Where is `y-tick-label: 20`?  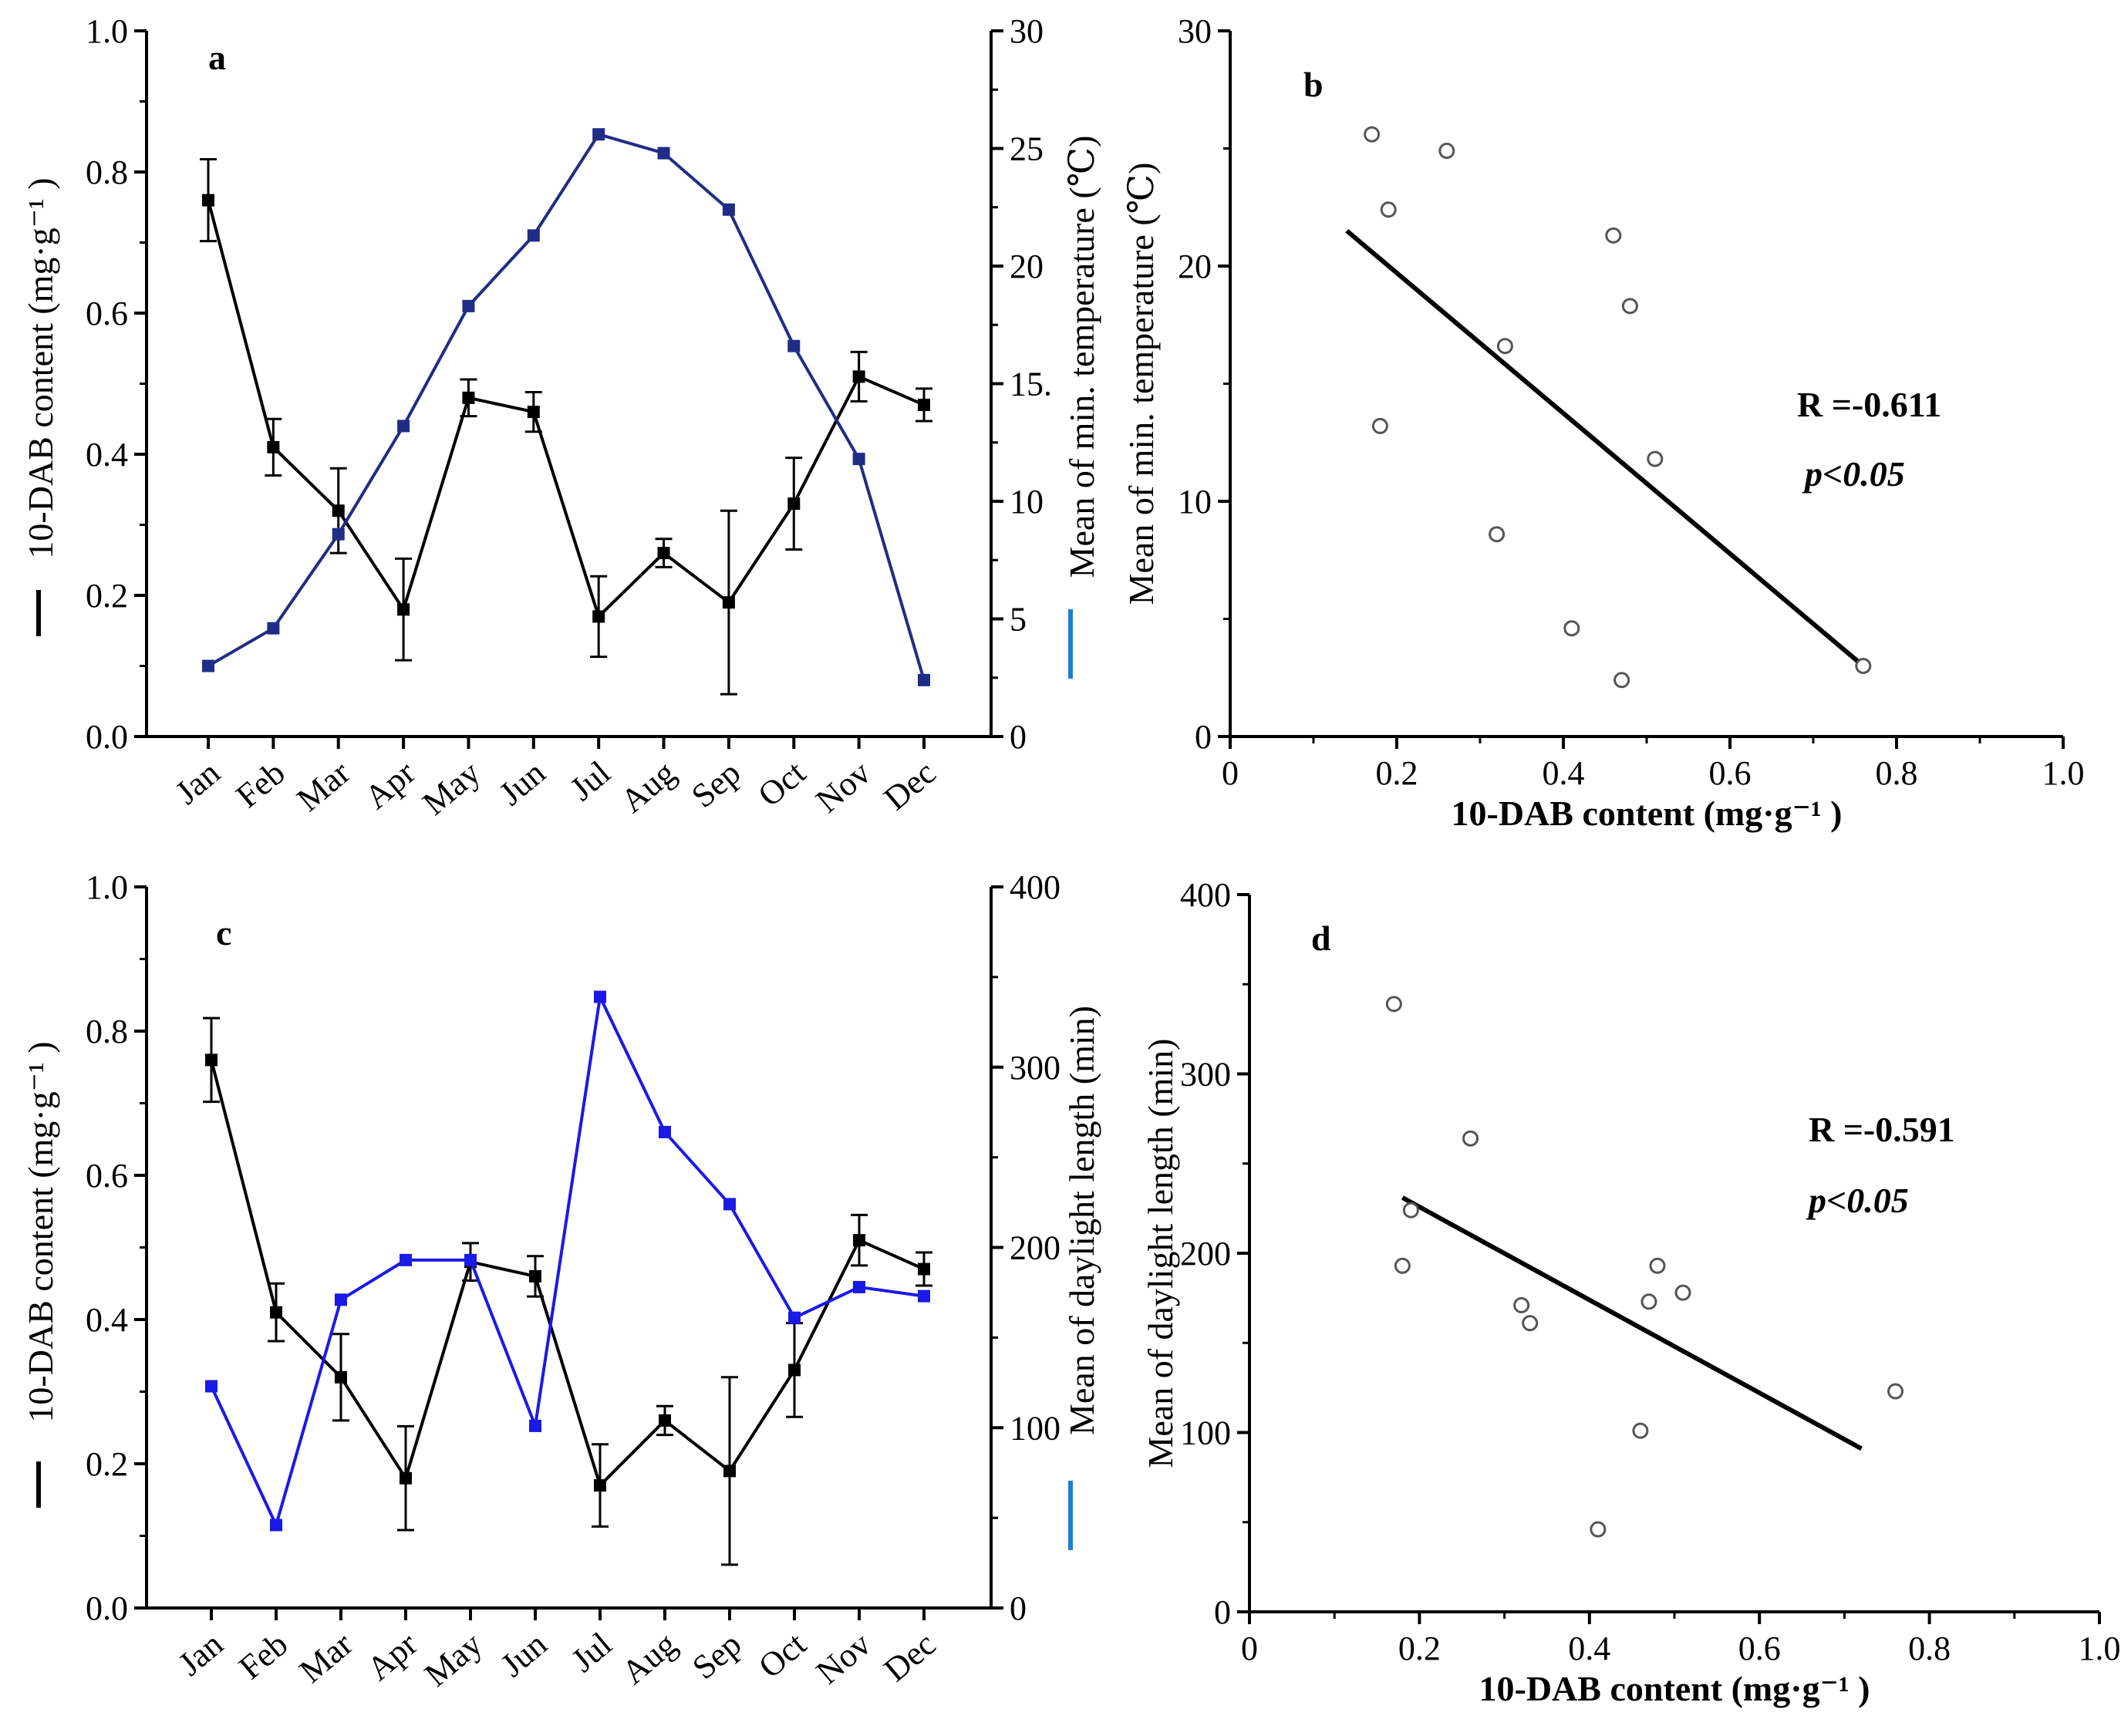
y-tick-label: 20 is located at coordinates (1195, 266).